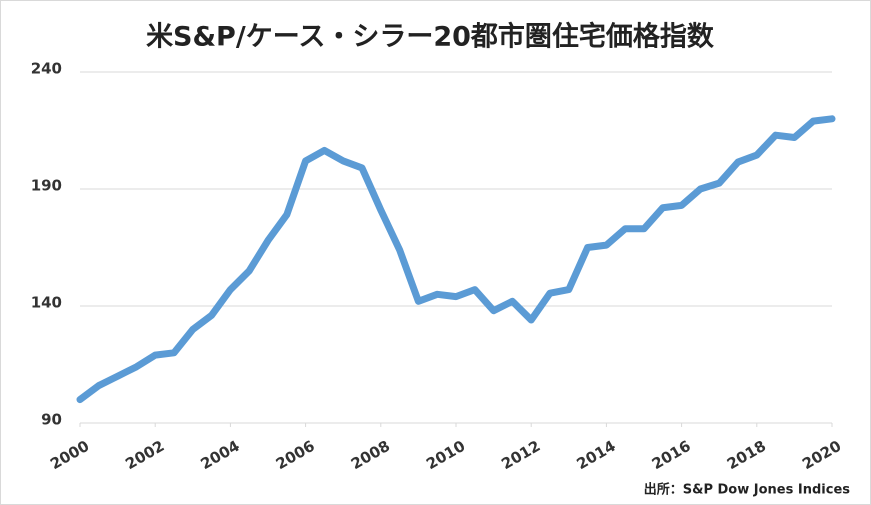 The width and height of the screenshot is (871, 505). What do you see at coordinates (430, 37) in the screenshot?
I see `chart-title: 米S&P/ケース・シラー20都市圏住宅価格指数` at bounding box center [430, 37].